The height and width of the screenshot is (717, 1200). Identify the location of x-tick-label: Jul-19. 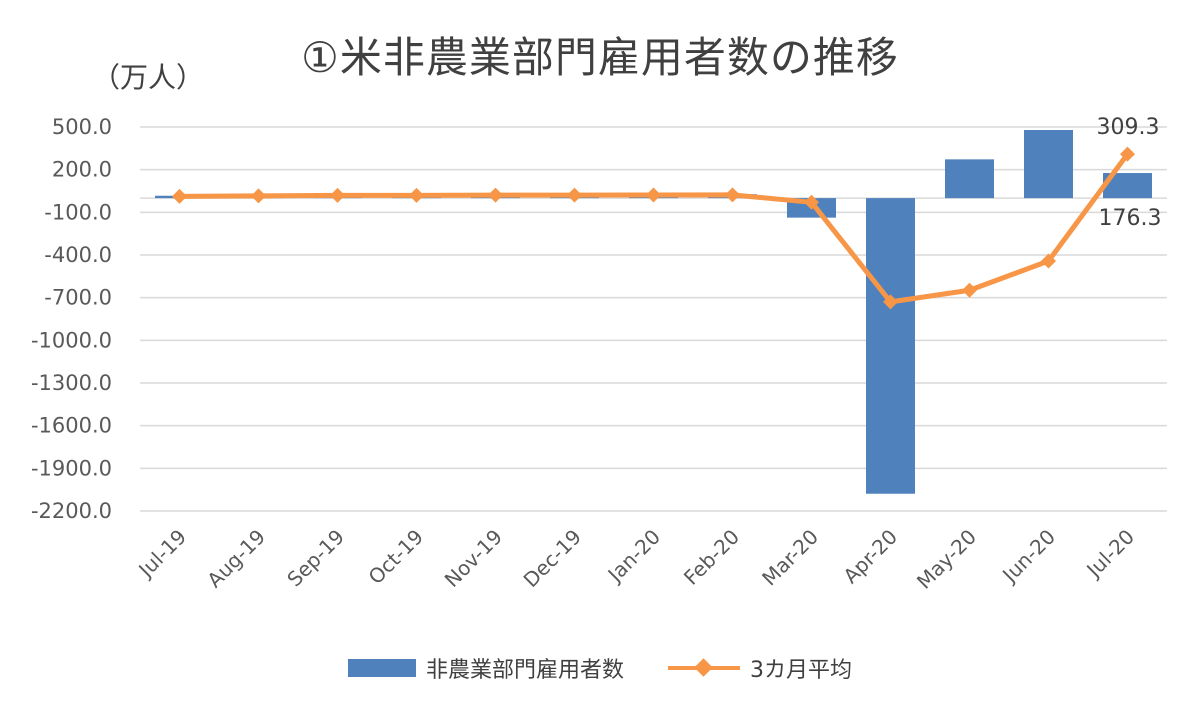
(161, 554).